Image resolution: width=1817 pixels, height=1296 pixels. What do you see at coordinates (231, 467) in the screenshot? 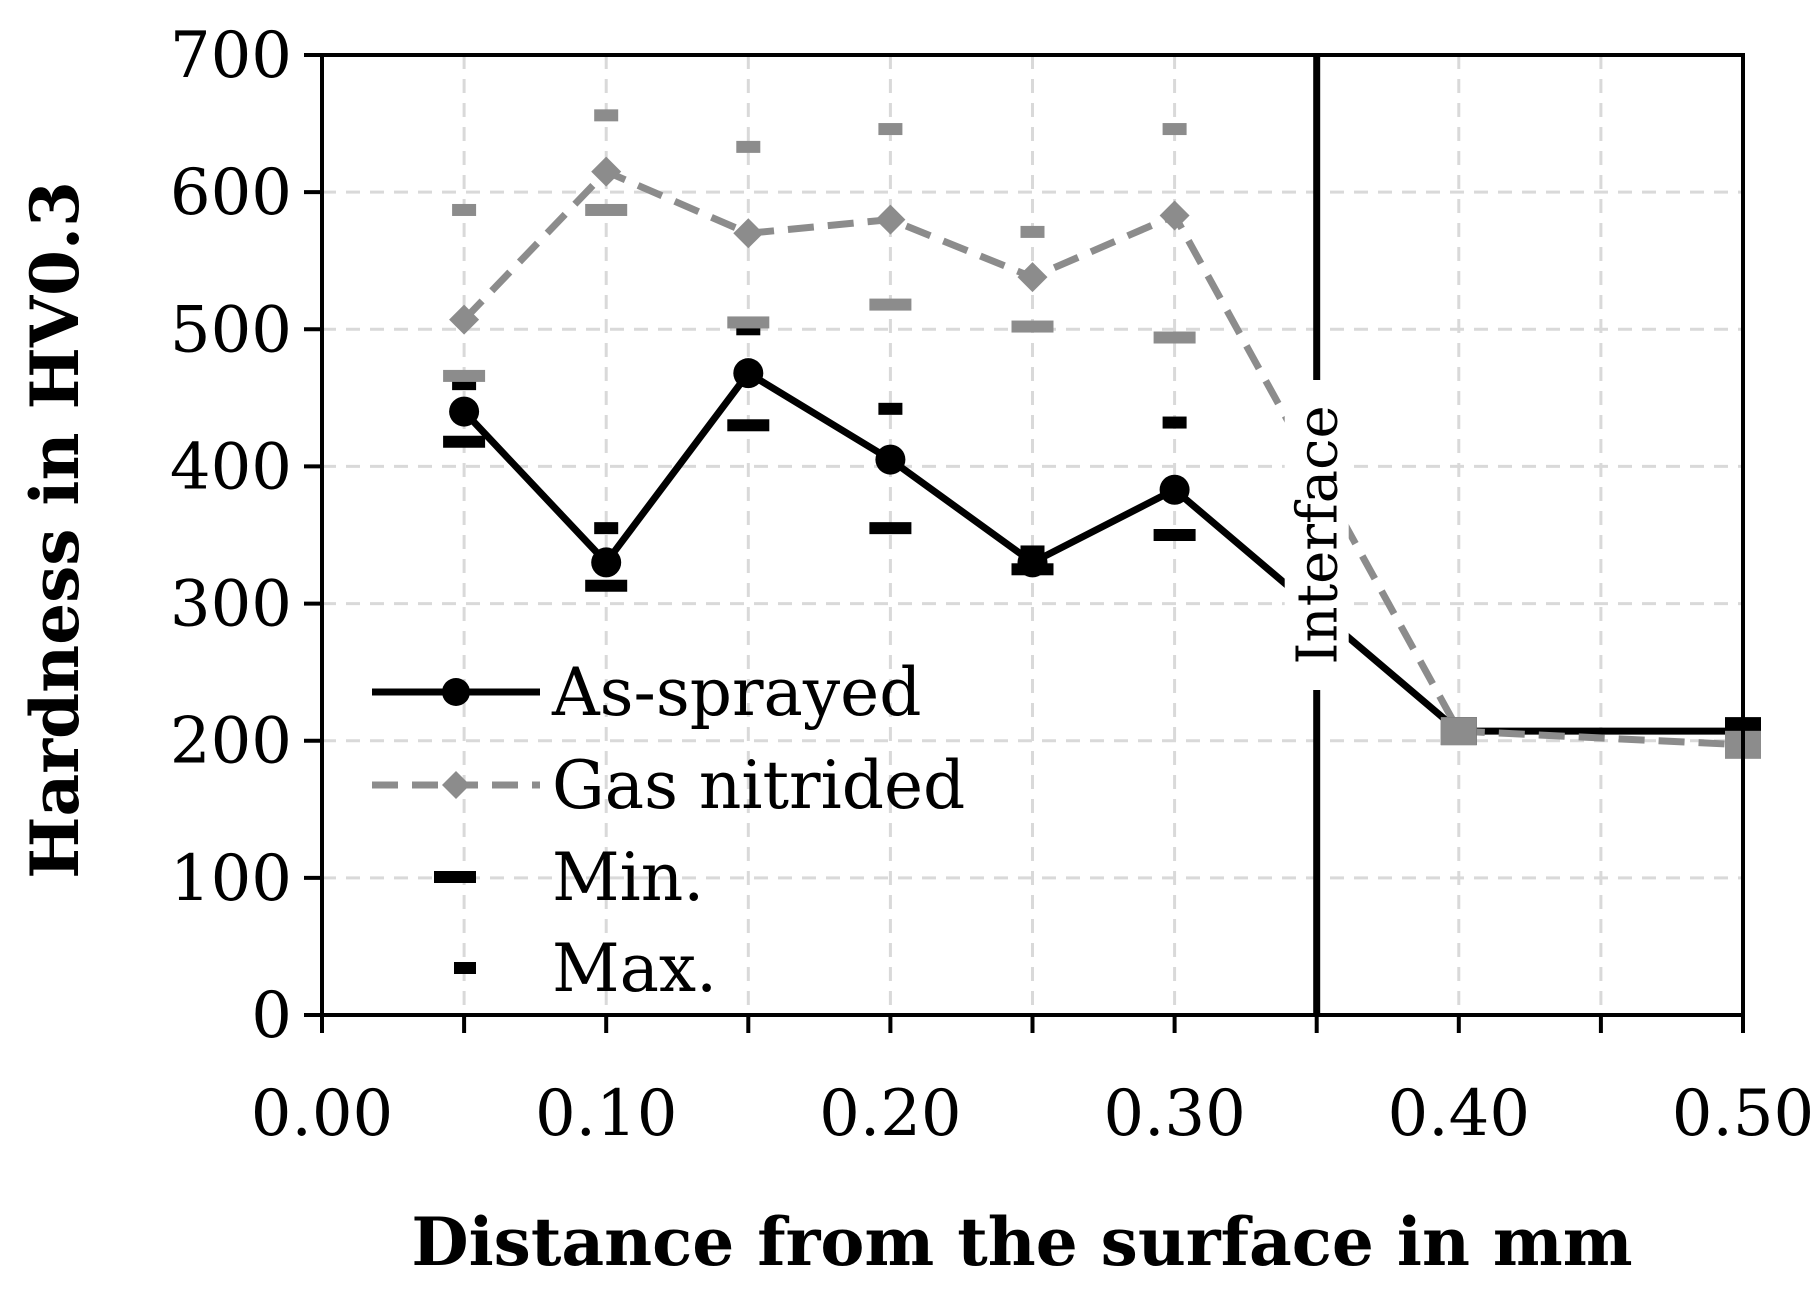
I see `y-tick-label: 400` at bounding box center [231, 467].